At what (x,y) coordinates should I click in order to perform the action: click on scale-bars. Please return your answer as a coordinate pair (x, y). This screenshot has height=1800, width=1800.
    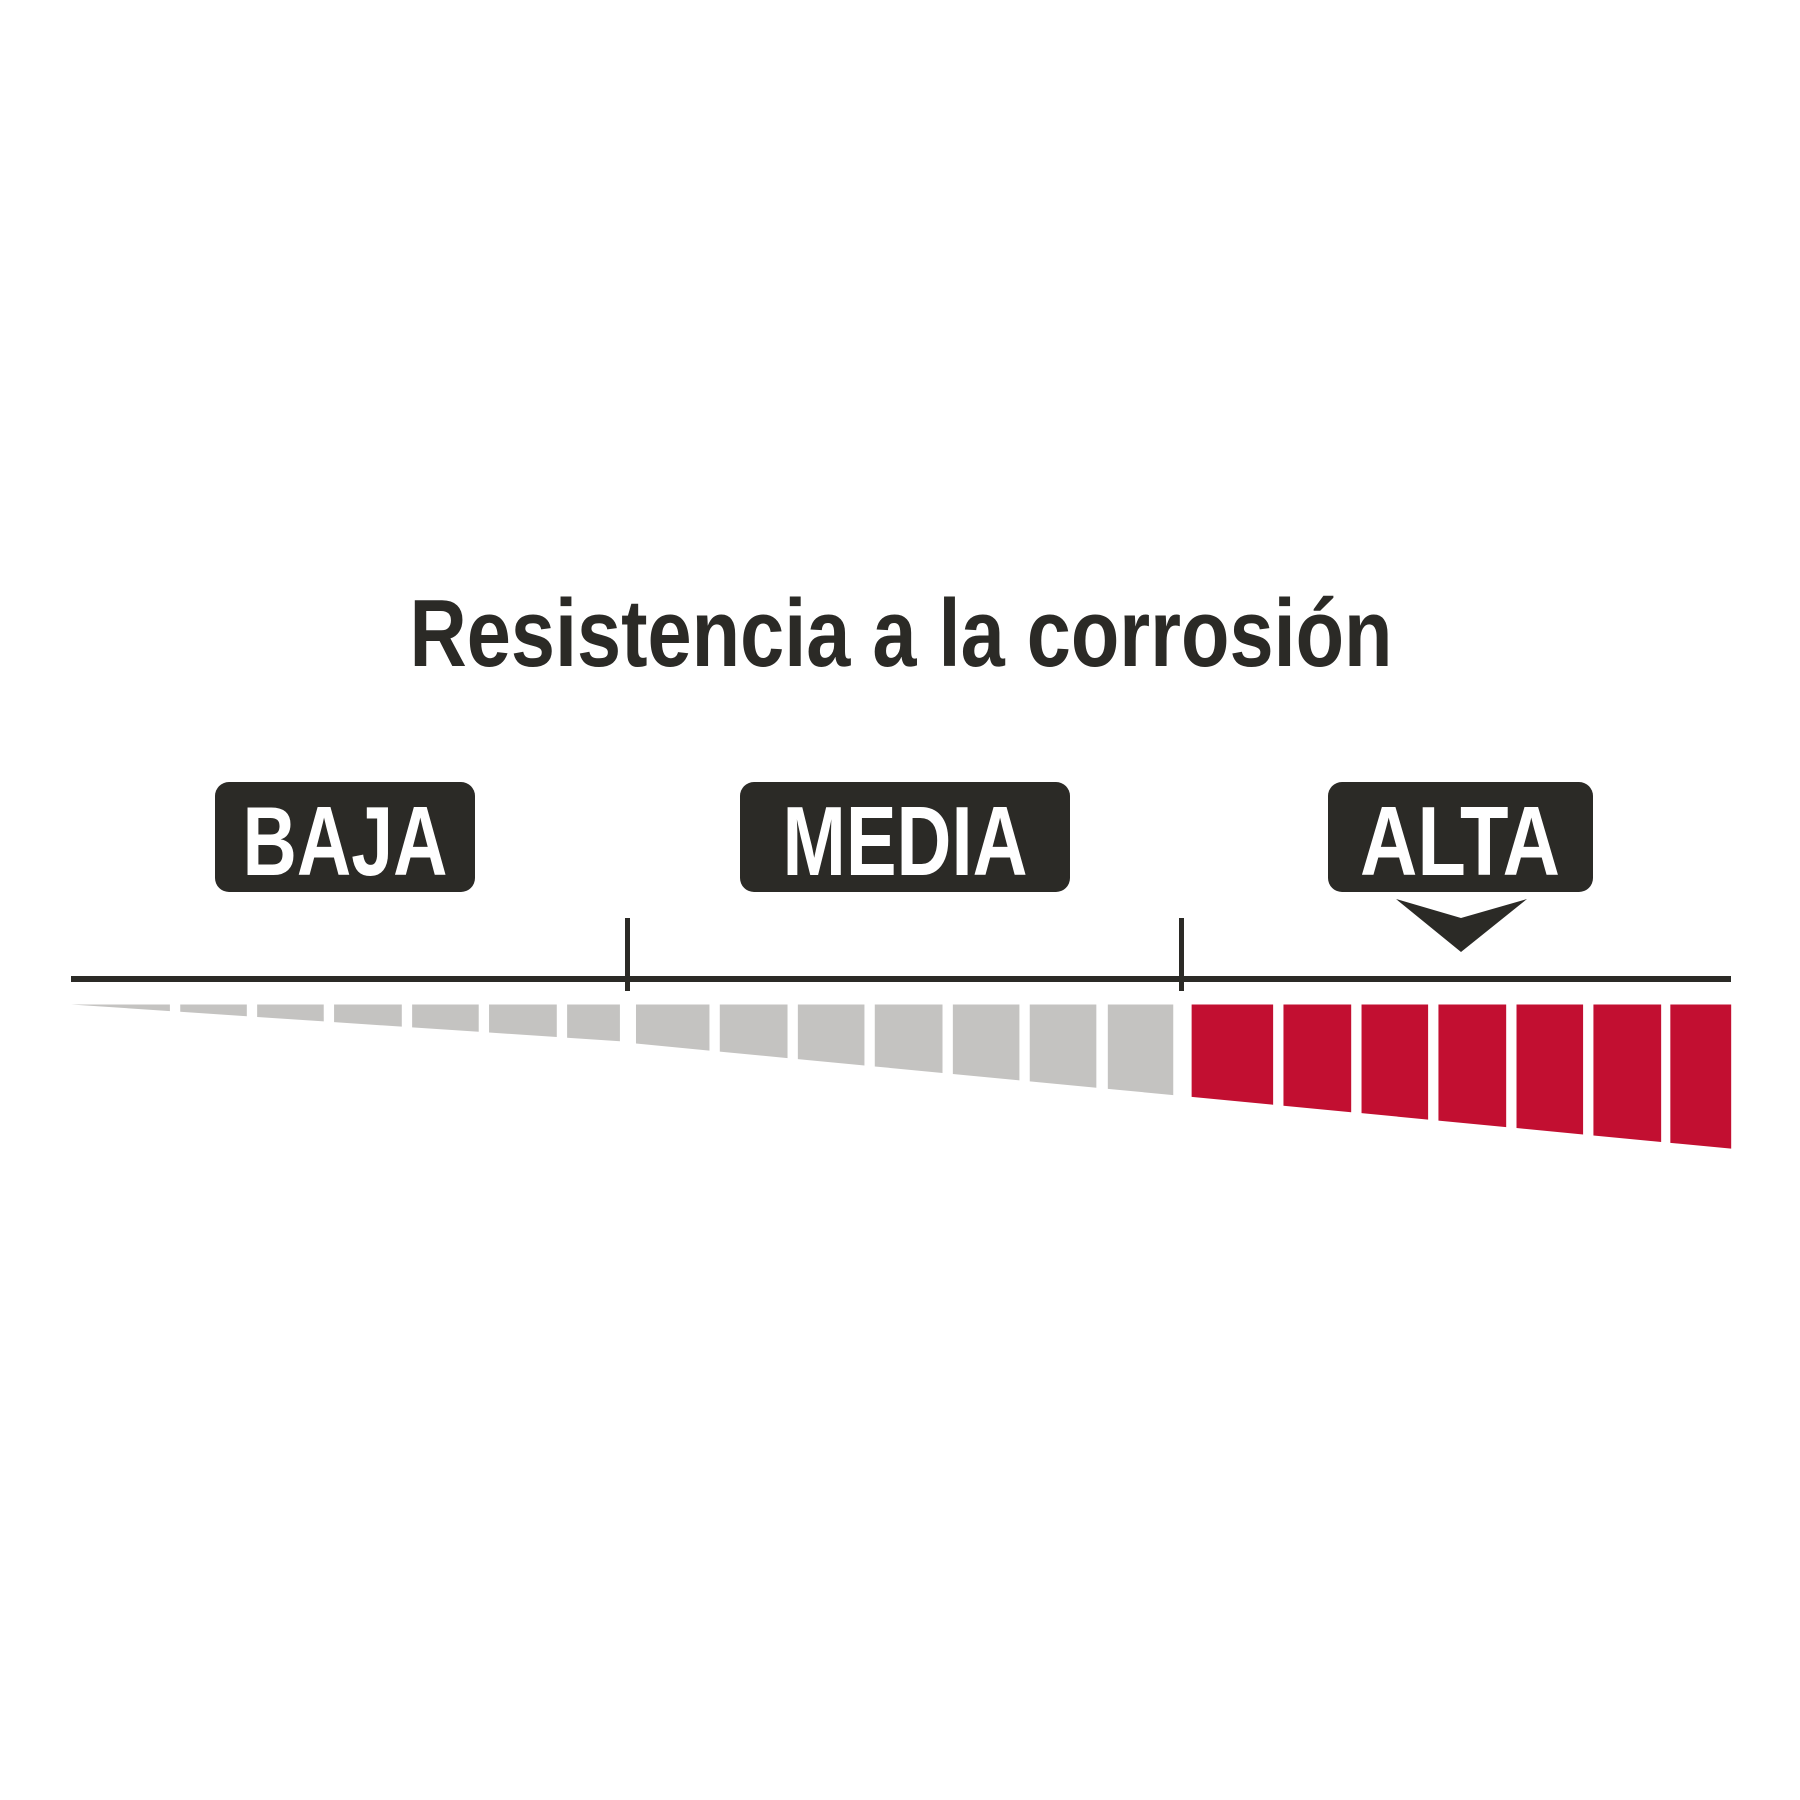
    Looking at the image, I should click on (901, 1076).